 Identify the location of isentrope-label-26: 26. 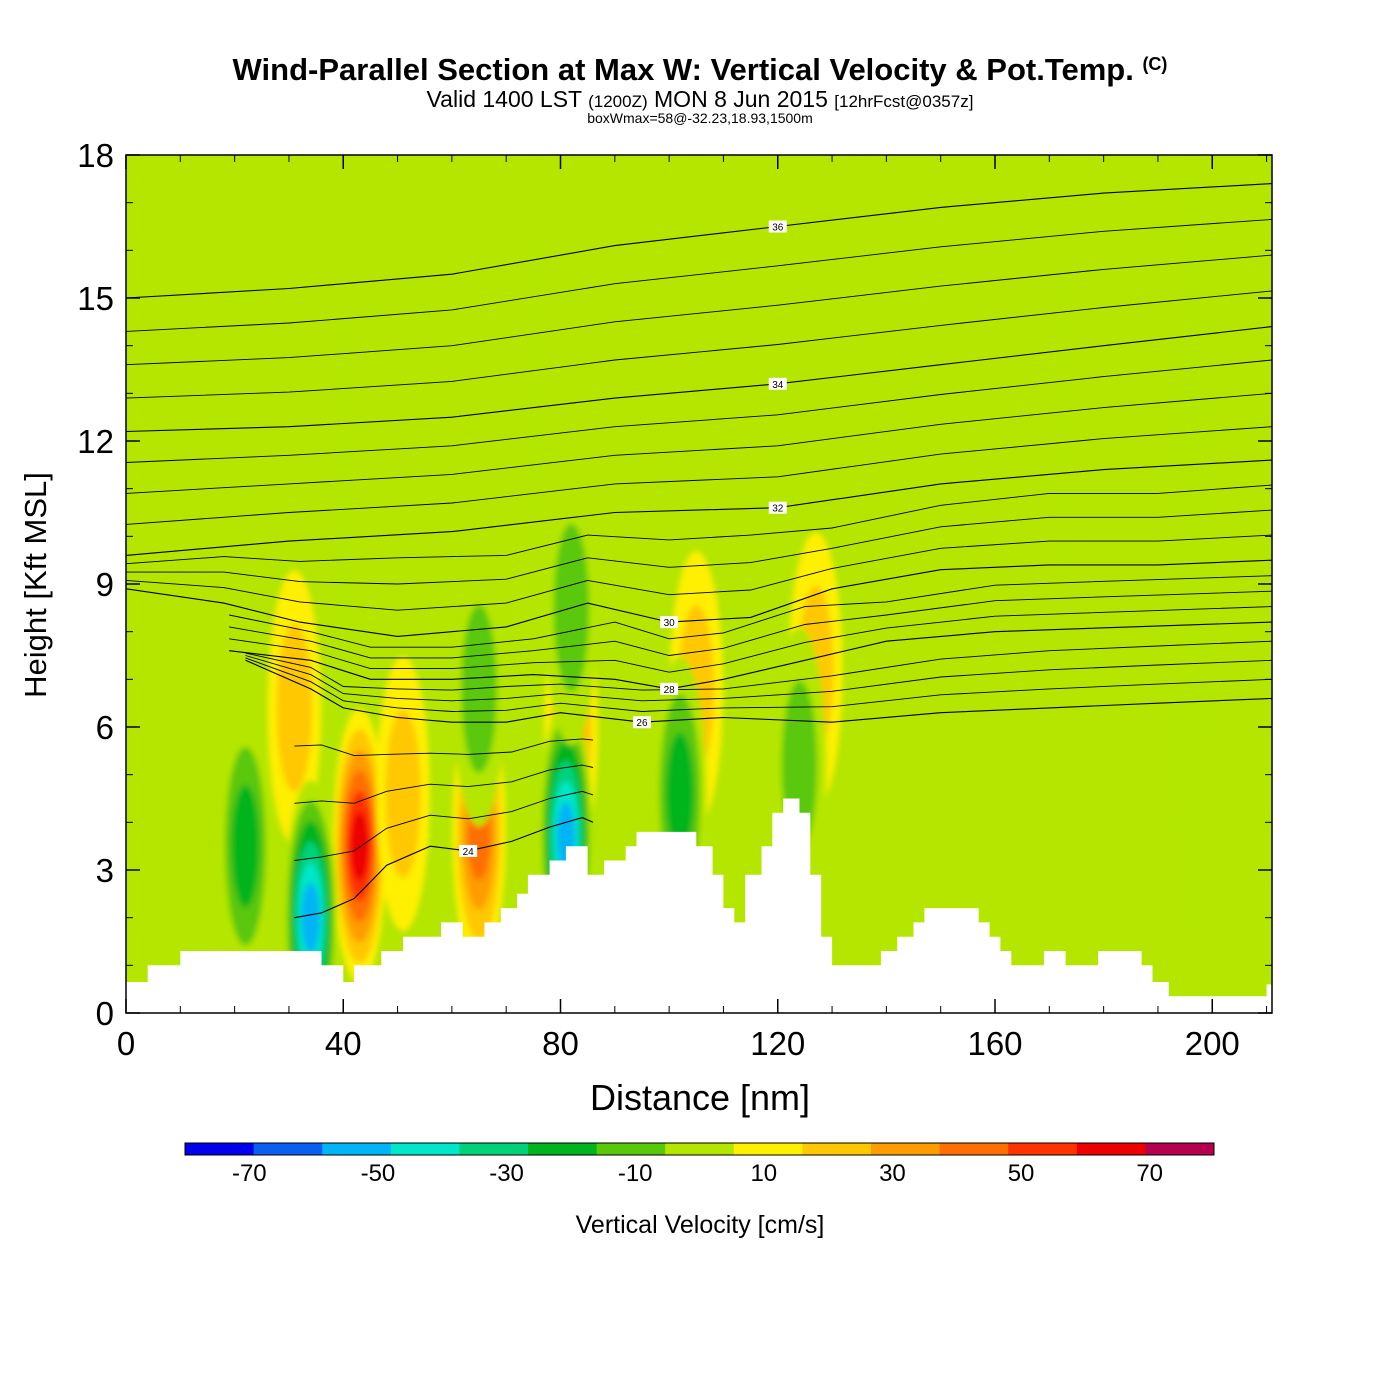
(641, 722).